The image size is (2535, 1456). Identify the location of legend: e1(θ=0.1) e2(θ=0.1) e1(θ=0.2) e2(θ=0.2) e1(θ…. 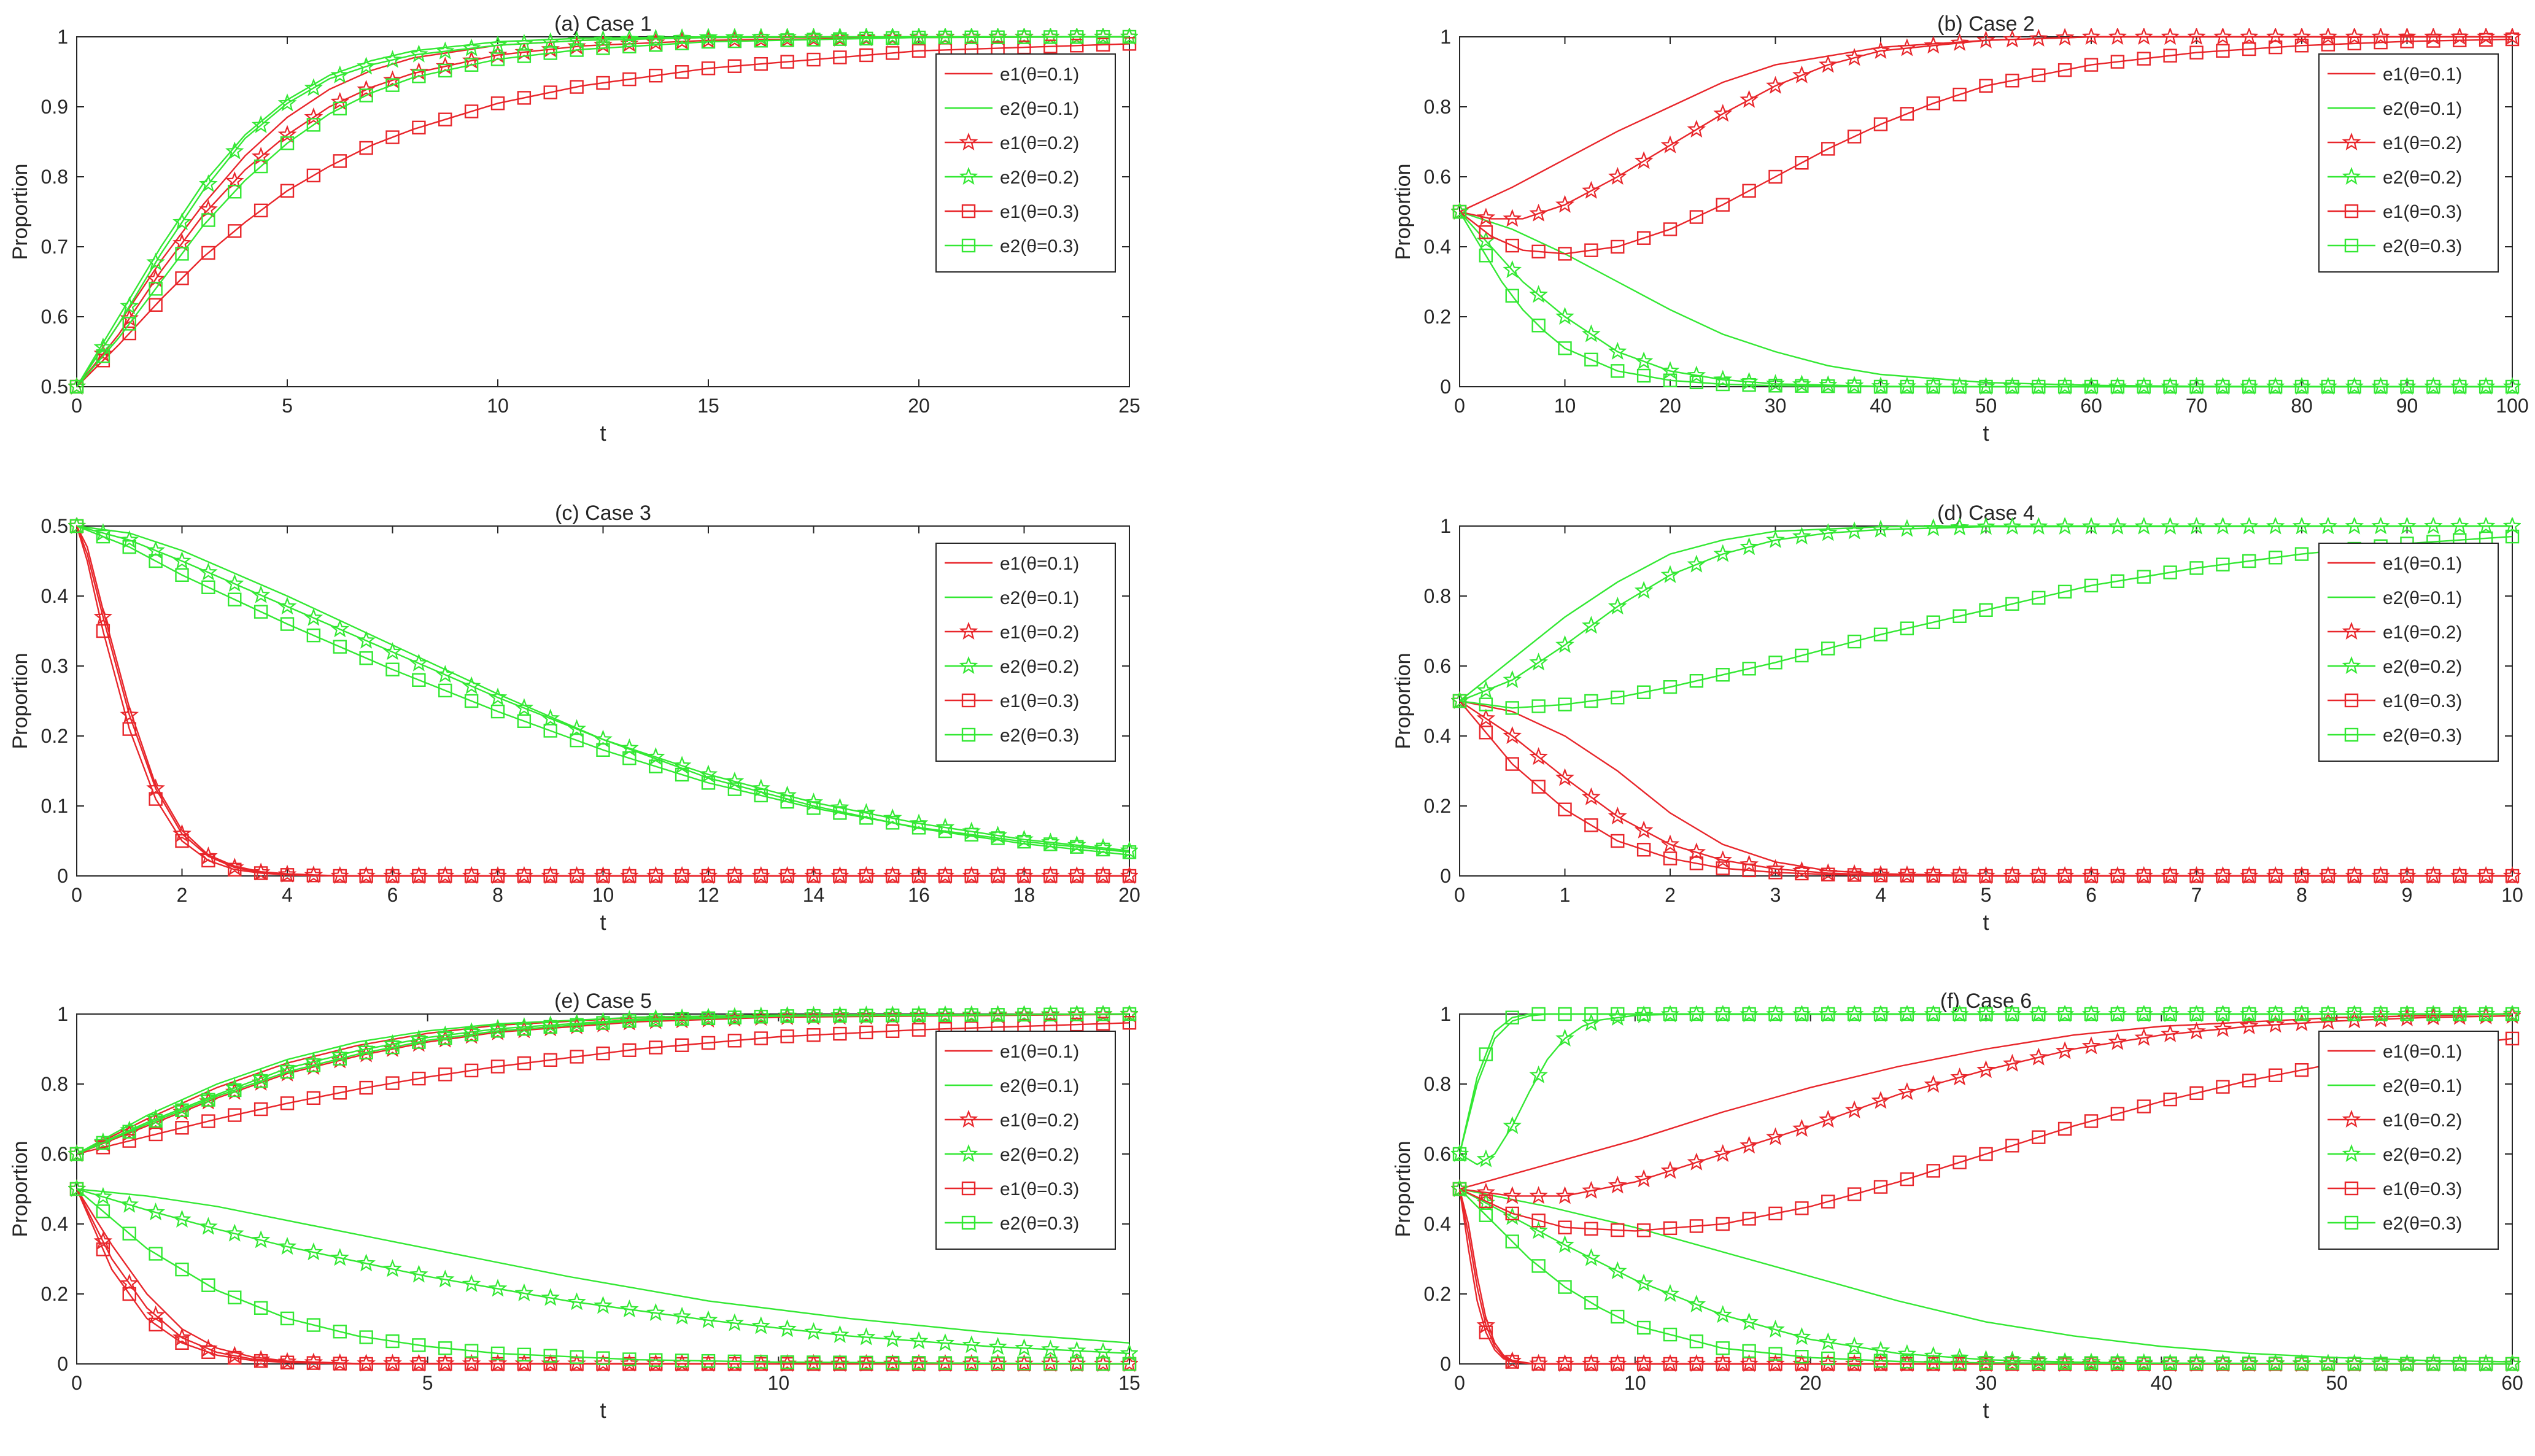
(1025, 163).